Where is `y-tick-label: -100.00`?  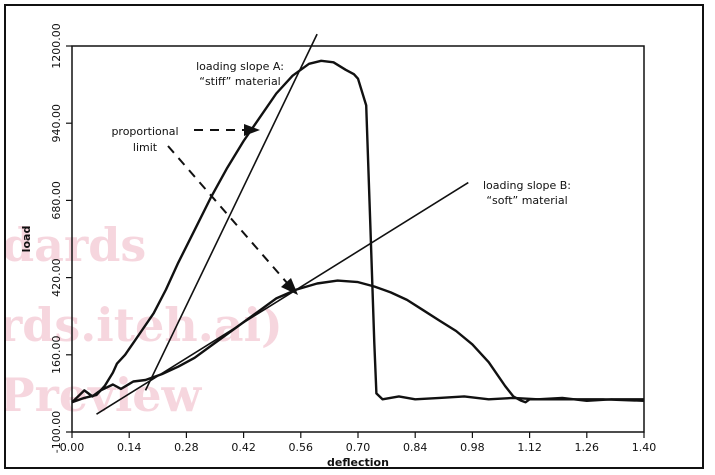 y-tick-label: -100.00 is located at coordinates (56, 432).